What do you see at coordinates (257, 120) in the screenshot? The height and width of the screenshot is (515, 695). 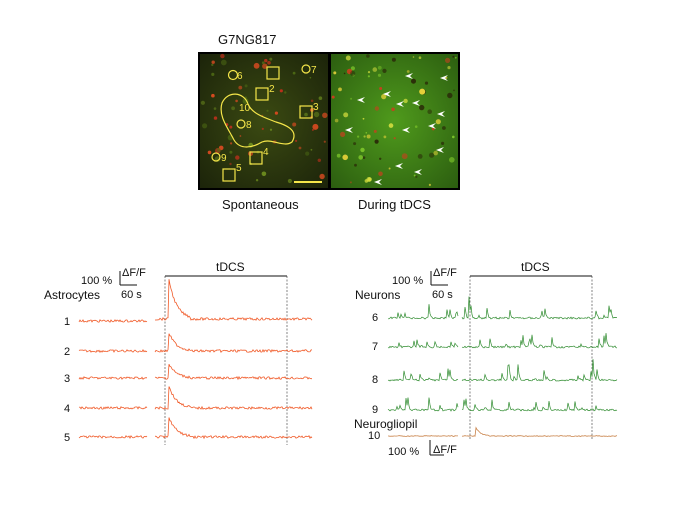 I see `neuropil-outline` at bounding box center [257, 120].